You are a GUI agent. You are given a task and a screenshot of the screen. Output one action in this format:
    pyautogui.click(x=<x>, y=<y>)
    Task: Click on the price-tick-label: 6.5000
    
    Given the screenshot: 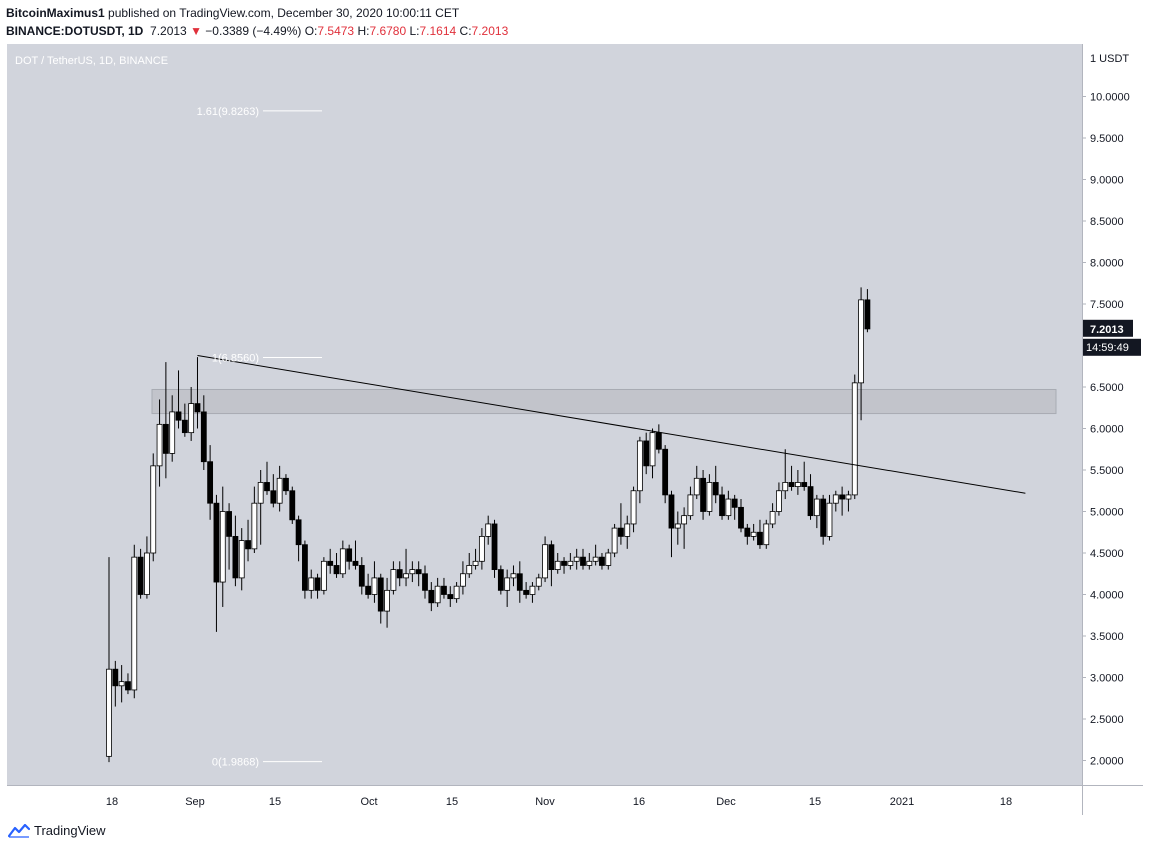 What is the action you would take?
    pyautogui.click(x=1107, y=388)
    